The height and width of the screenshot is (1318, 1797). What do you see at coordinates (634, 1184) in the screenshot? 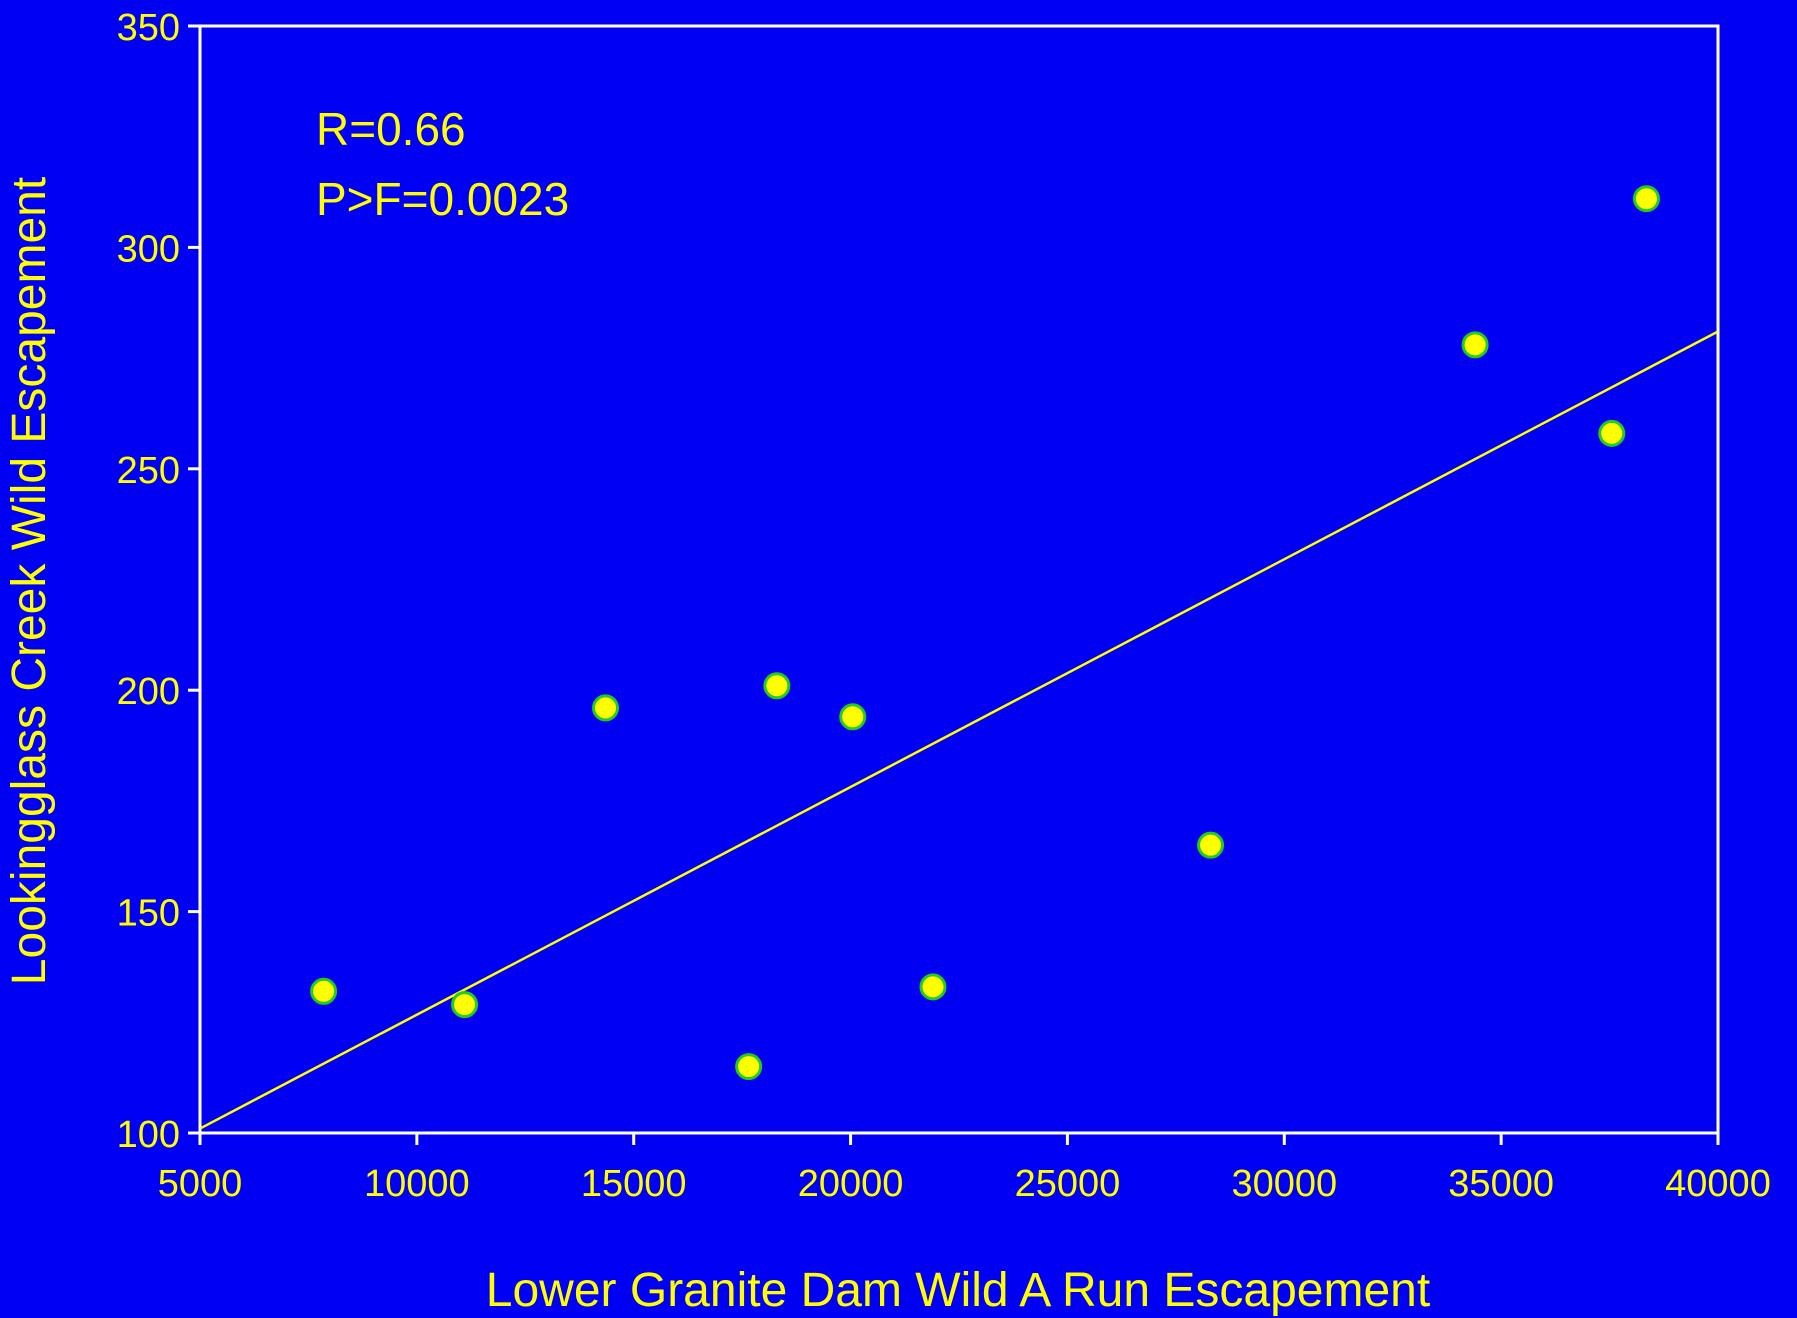
I see `x-tick-label: 15000` at bounding box center [634, 1184].